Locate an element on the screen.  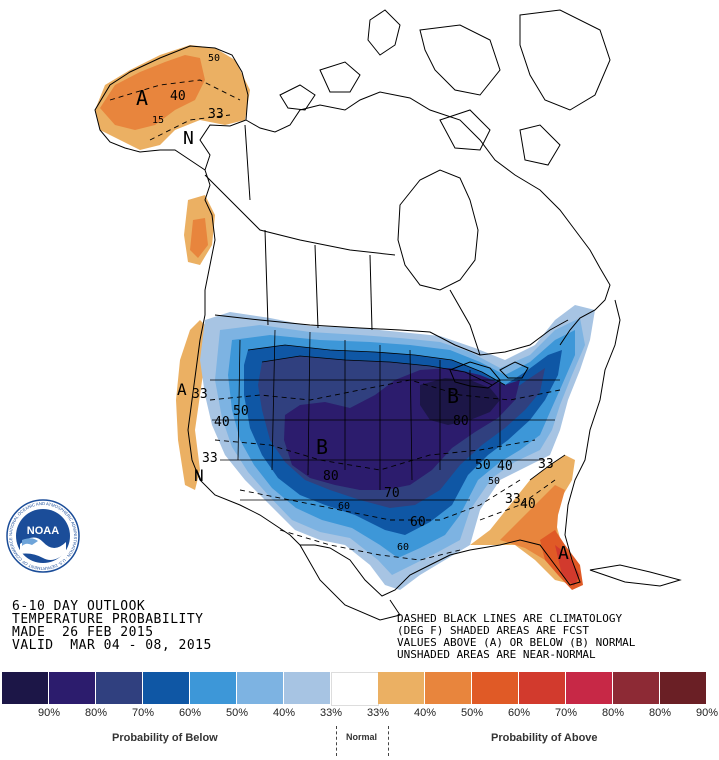
outlook-subtitle: TEMPERATURE PROBABILITY is located at coordinates (108, 619).